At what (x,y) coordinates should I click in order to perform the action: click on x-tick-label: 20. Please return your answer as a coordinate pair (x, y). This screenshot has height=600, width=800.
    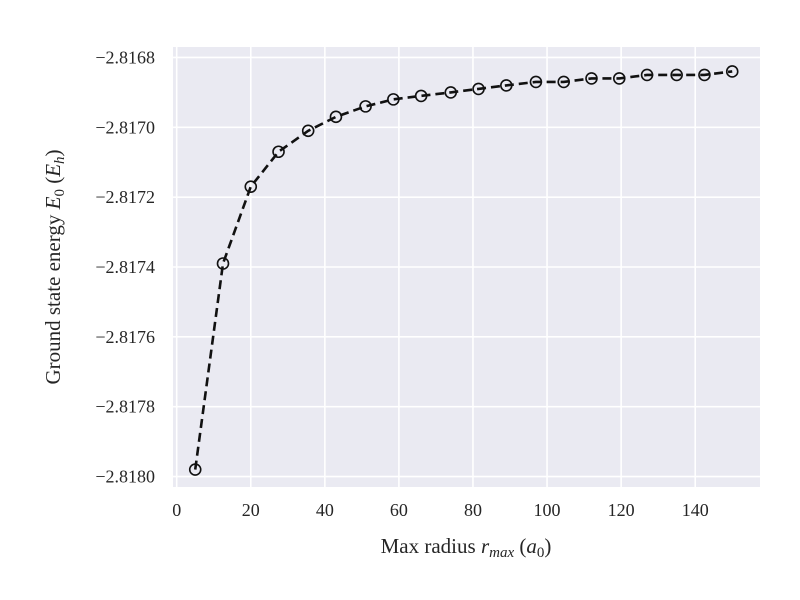
    Looking at the image, I should click on (251, 510).